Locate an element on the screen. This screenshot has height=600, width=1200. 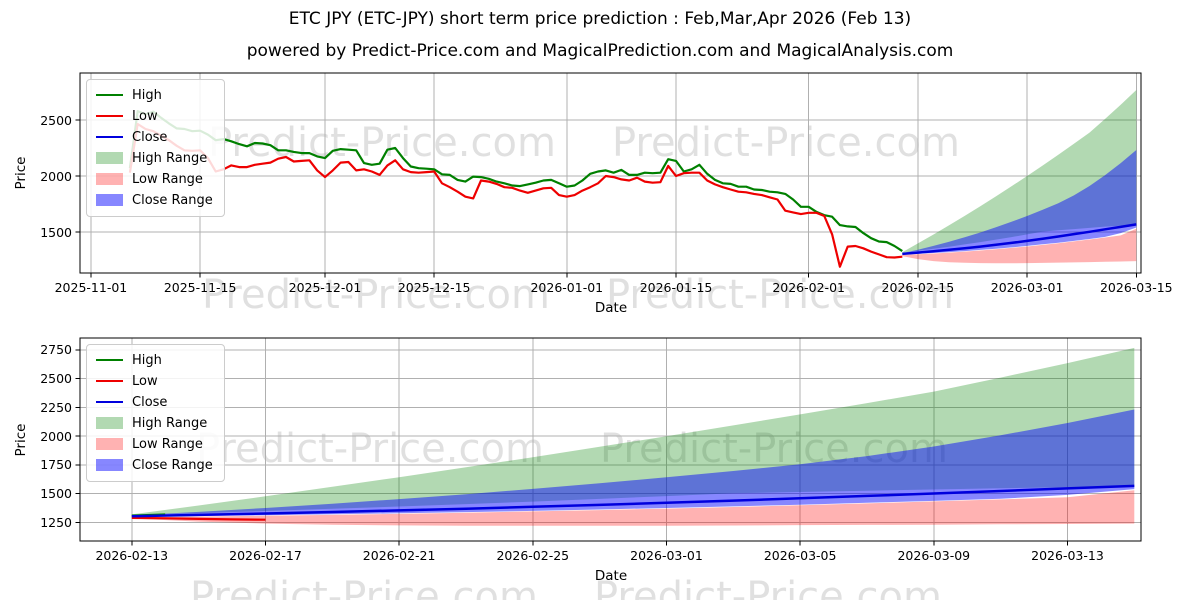
close-range-band is located at coordinates (1019, 202).